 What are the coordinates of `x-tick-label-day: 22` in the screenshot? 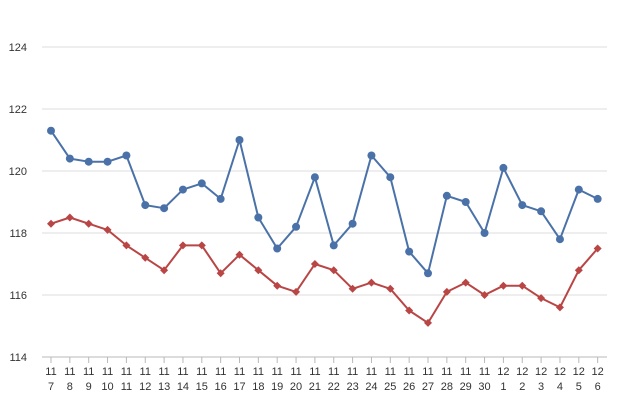 It's located at (334, 387).